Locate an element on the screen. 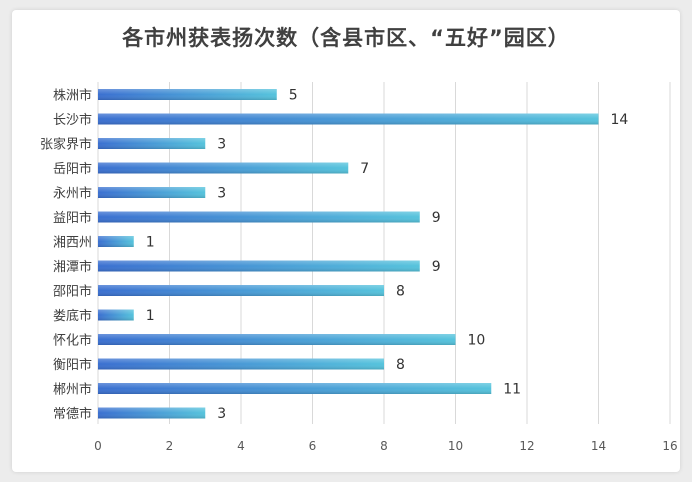 The image size is (692, 482). data-label: 14 is located at coordinates (620, 120).